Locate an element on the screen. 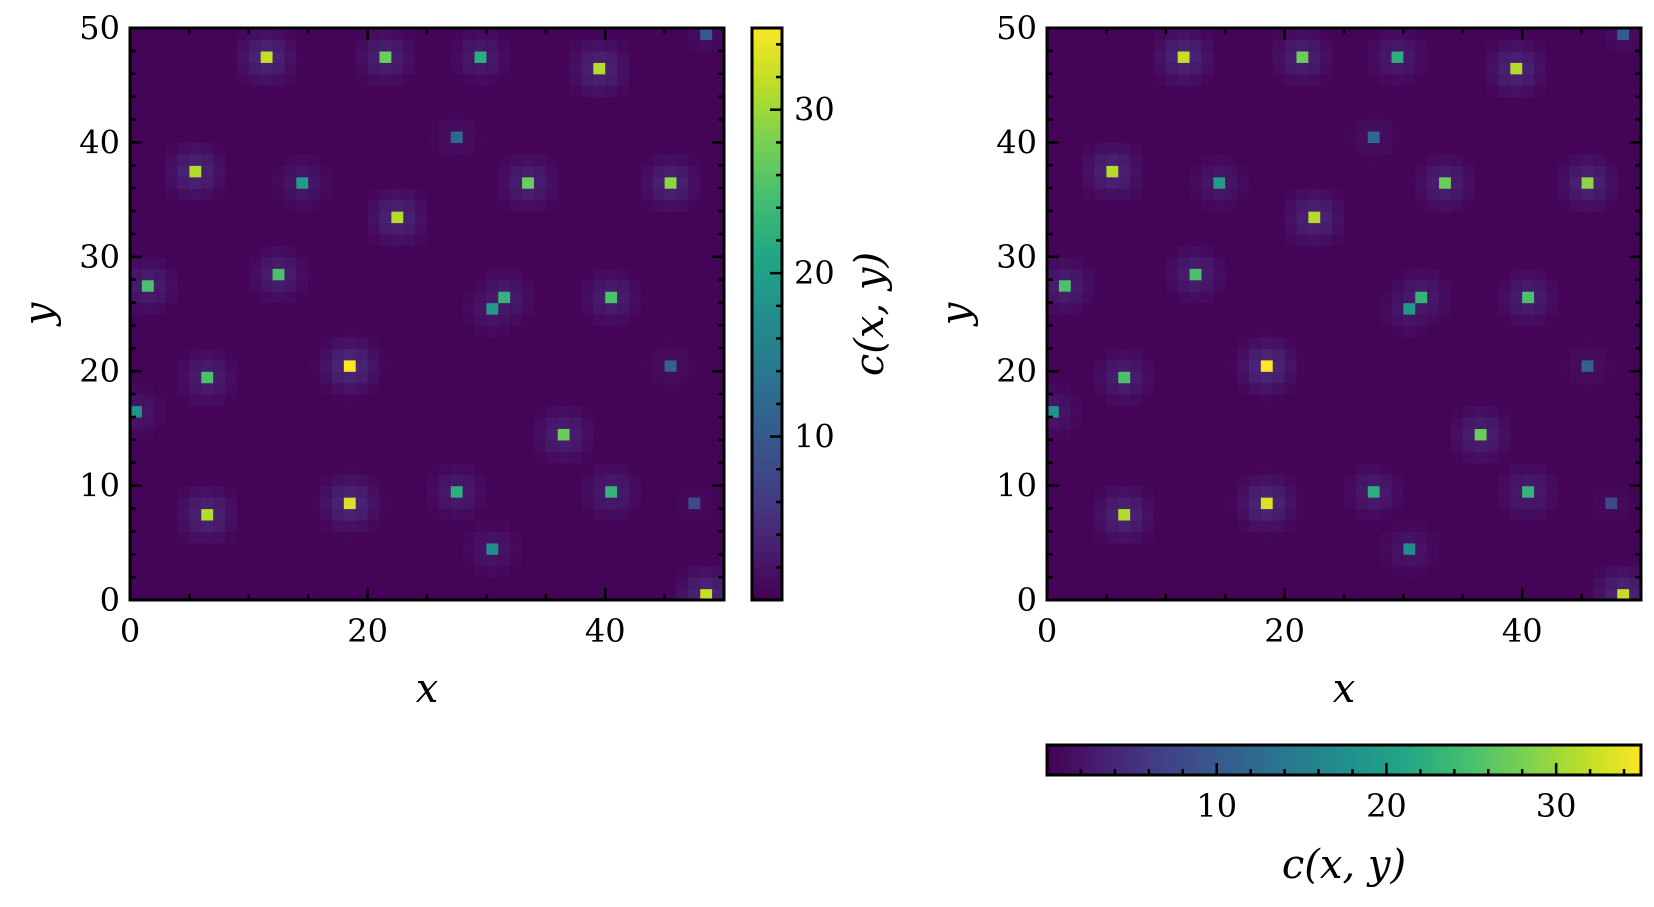 This screenshot has width=1654, height=907. colorbar-gradient-segment is located at coordinates (767, 140).